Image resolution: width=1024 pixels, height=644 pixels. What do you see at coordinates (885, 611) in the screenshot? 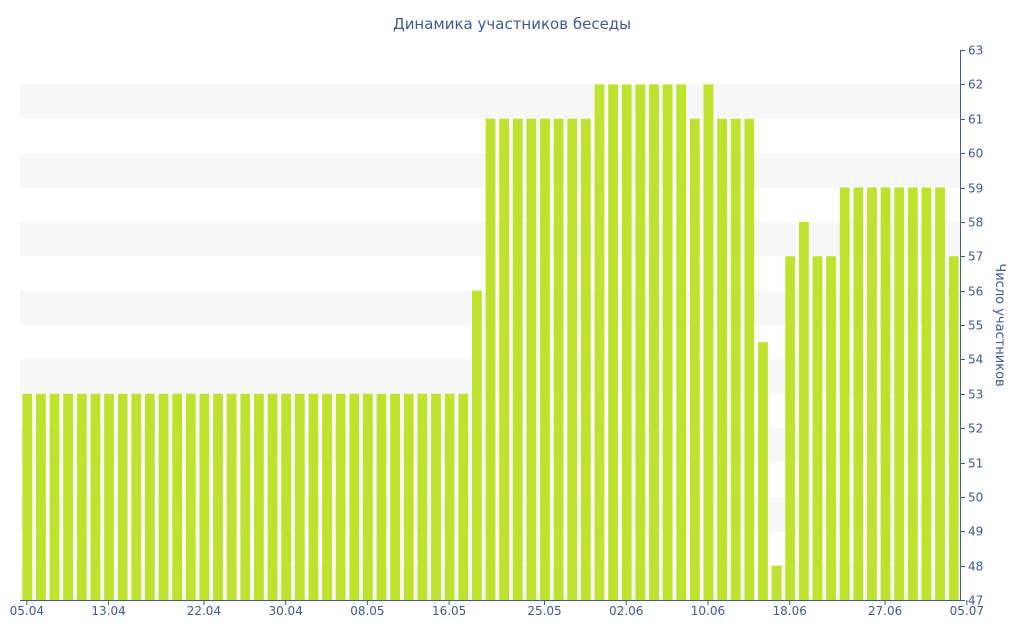
I see `x-tick-label: 27.06` at bounding box center [885, 611].